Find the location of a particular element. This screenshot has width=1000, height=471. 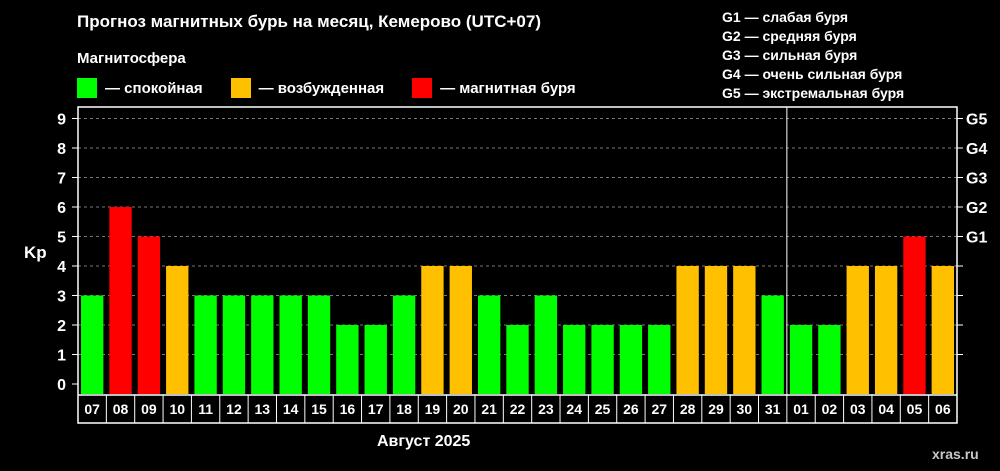

x-tick-label: 18 is located at coordinates (404, 409).